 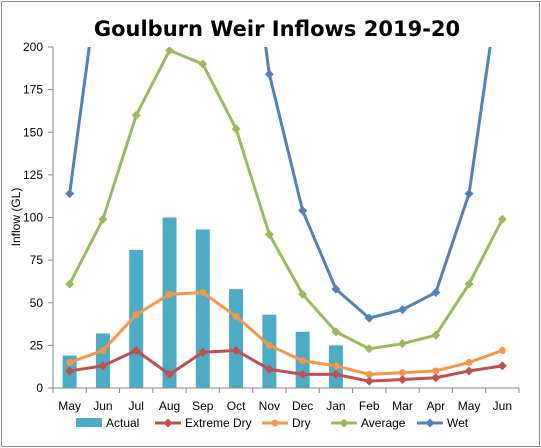 I want to click on legend-marker-wet, so click(x=430, y=423).